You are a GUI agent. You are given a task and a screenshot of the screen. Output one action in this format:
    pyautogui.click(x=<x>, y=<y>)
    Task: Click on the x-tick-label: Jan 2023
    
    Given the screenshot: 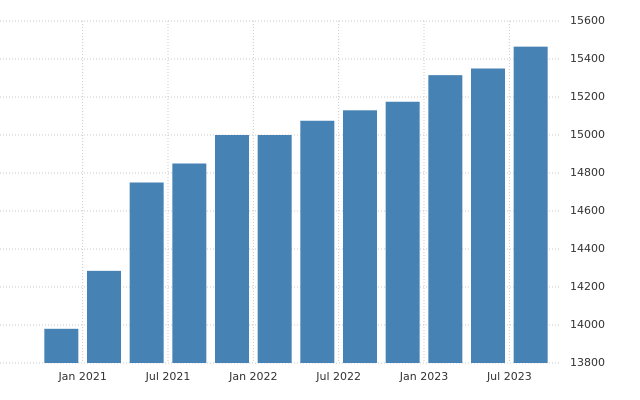 What is the action you would take?
    pyautogui.click(x=423, y=376)
    